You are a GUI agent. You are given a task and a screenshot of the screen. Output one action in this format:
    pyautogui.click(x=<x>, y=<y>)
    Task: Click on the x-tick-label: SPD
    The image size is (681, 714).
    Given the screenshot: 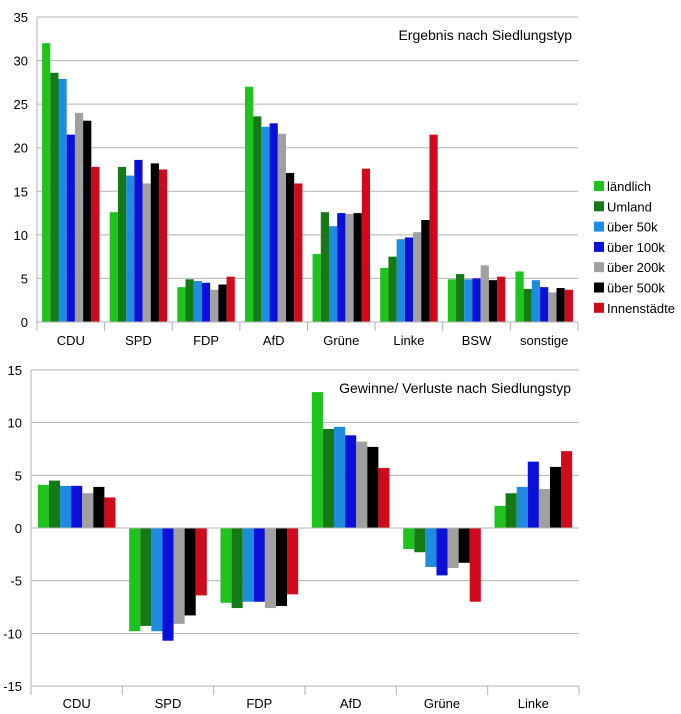 What is the action you would take?
    pyautogui.click(x=168, y=703)
    